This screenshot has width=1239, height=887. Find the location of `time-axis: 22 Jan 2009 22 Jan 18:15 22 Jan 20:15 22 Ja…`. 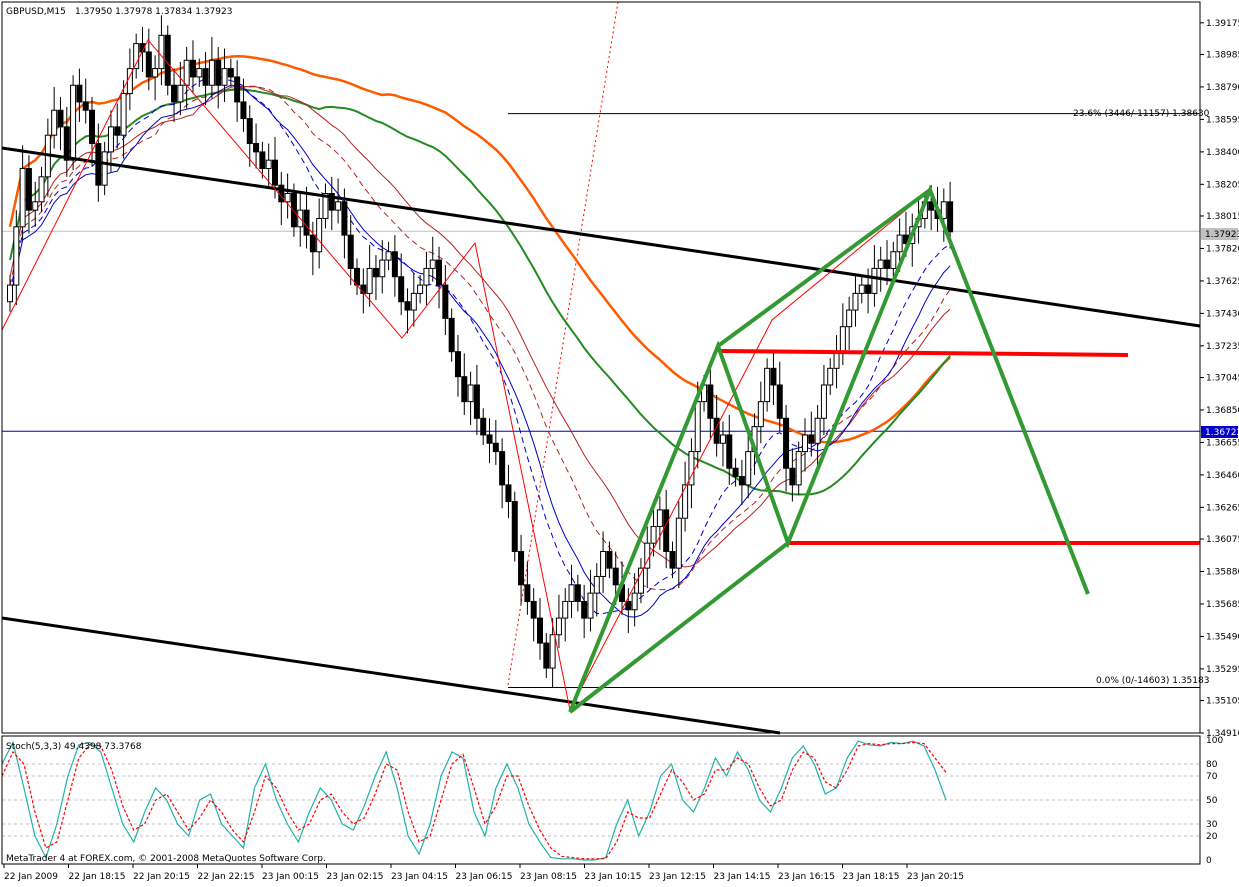

time-axis: 22 Jan 2009 22 Jan 18:15 22 Jan 20:15 22 Ja… is located at coordinates (483, 873).